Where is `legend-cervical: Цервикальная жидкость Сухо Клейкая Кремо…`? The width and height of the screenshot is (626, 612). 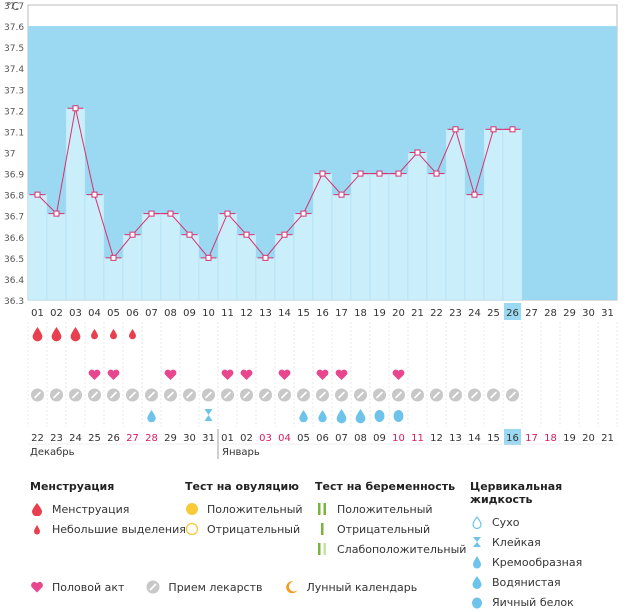 legend-cervical: Цервикальная жидкость Сухо Клейкая Кремо… is located at coordinates (548, 546).